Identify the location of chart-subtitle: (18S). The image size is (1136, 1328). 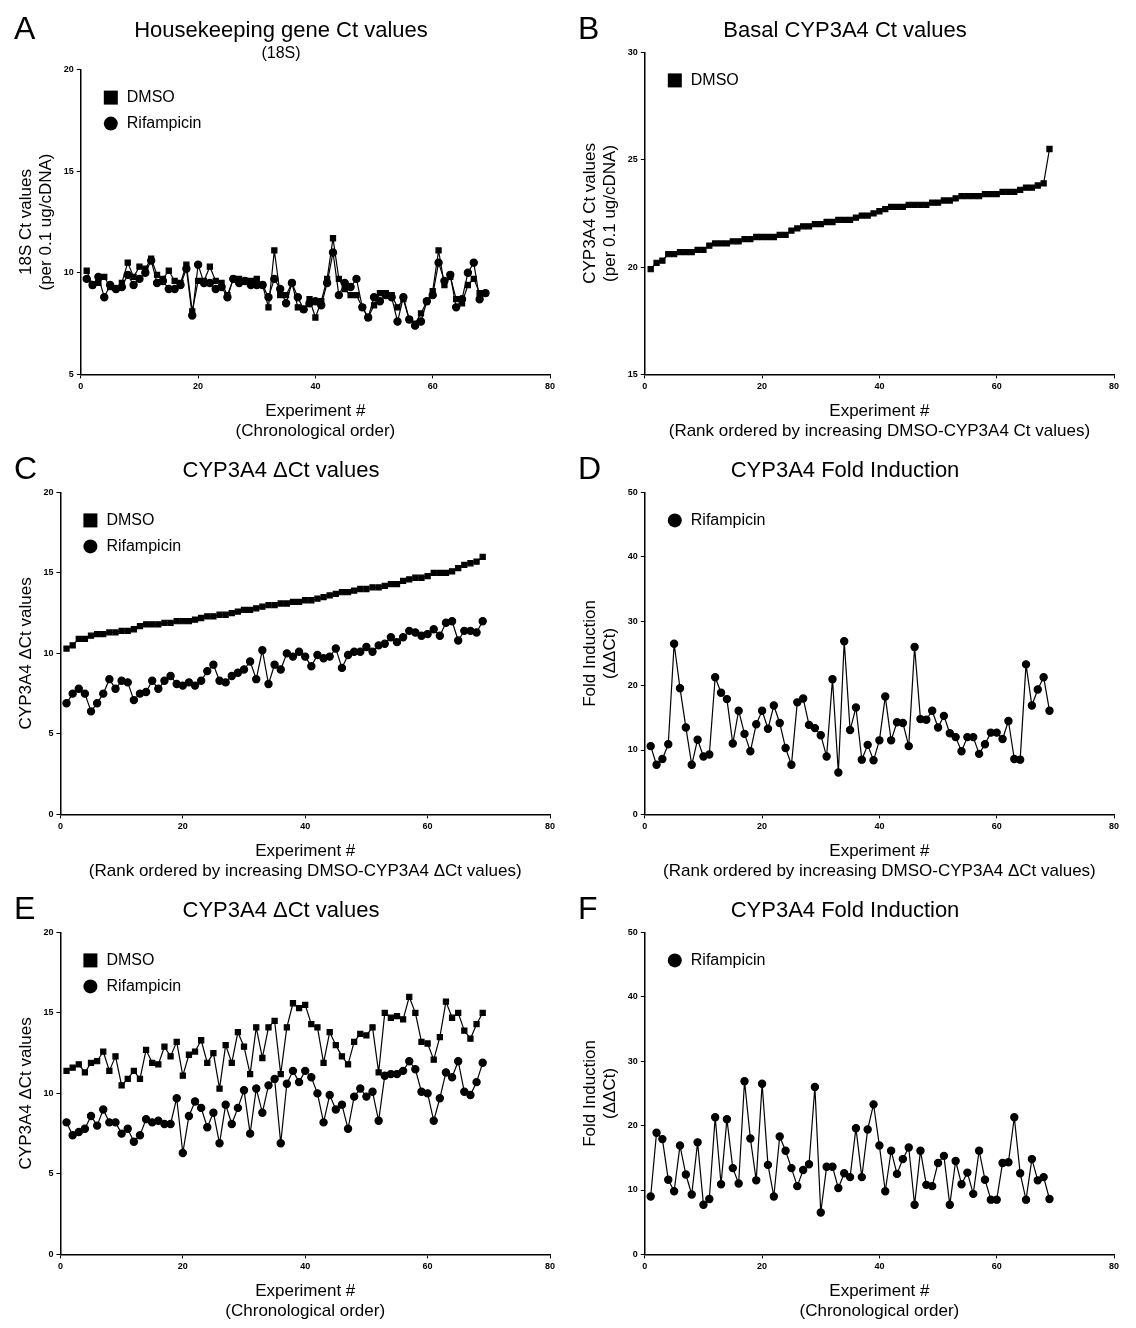
(281, 53).